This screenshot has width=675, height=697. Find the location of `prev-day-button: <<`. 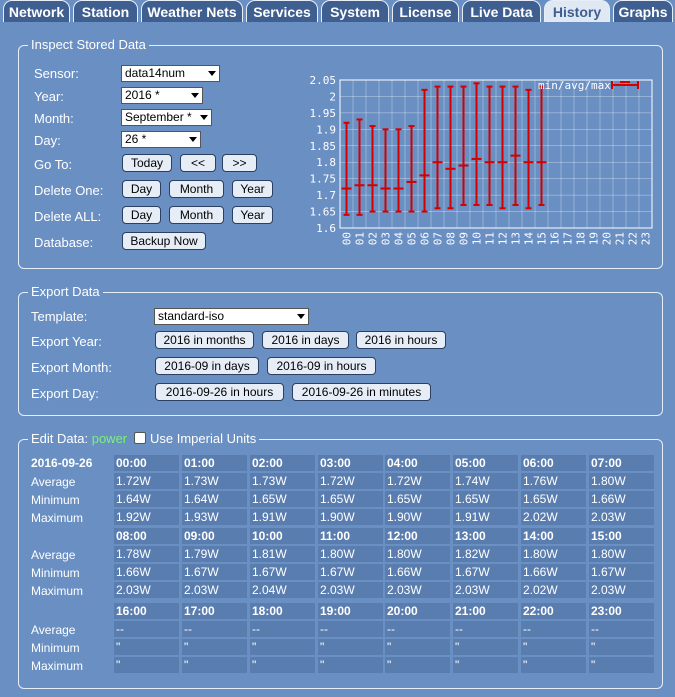

prev-day-button: << is located at coordinates (198, 163).